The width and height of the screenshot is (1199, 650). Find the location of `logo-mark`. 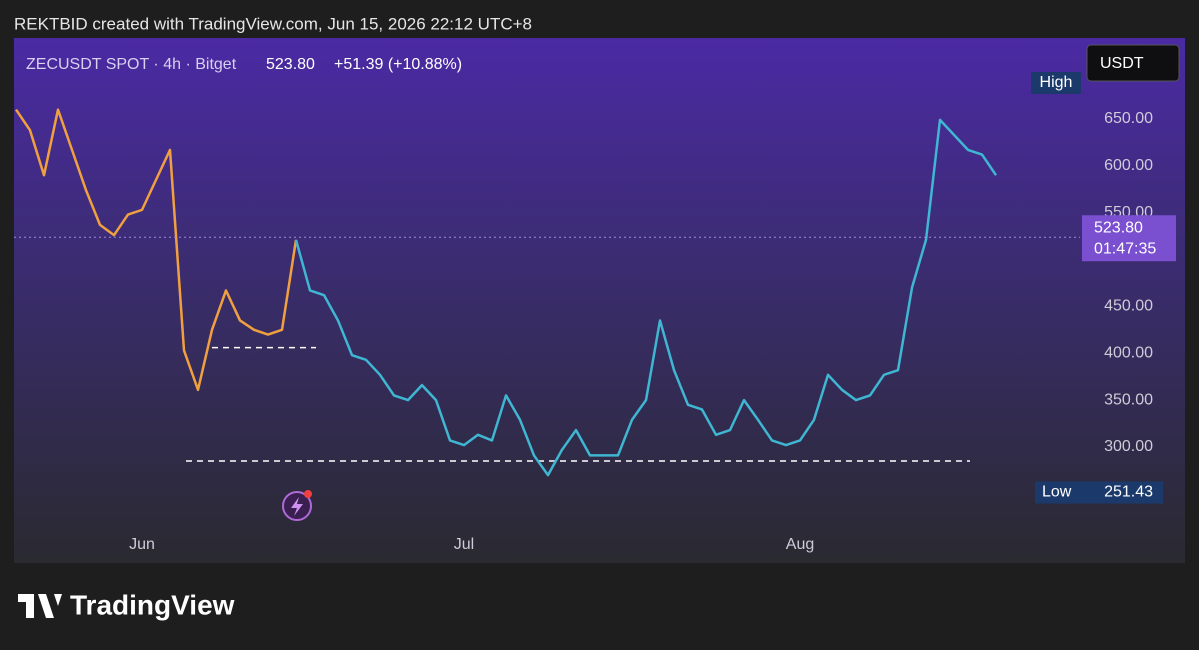

logo-mark is located at coordinates (40, 606).